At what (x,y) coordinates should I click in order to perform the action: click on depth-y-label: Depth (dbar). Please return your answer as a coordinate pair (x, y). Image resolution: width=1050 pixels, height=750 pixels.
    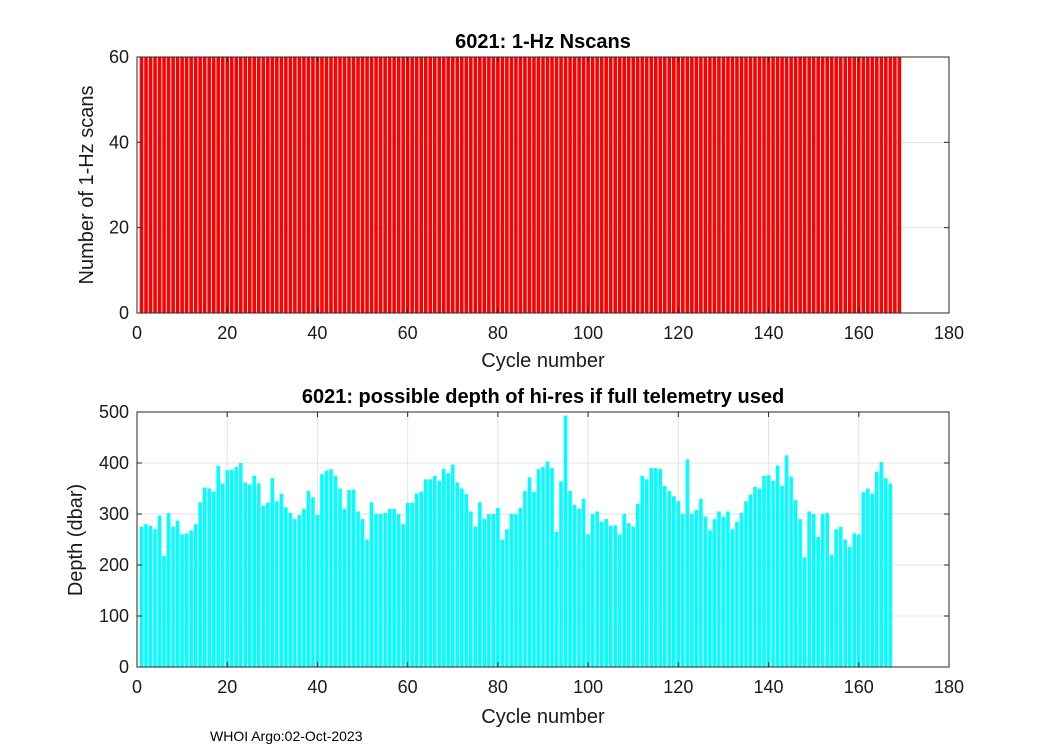
    Looking at the image, I should click on (76, 540).